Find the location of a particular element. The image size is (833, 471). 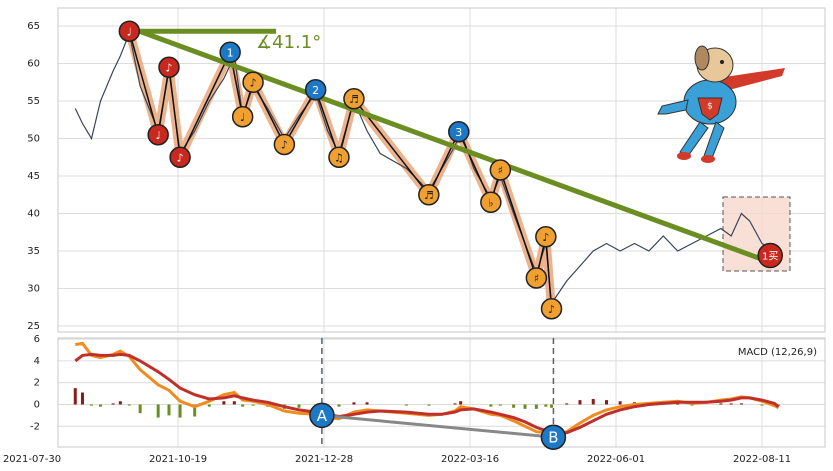

y-tick-label: 4 is located at coordinates (37, 361).